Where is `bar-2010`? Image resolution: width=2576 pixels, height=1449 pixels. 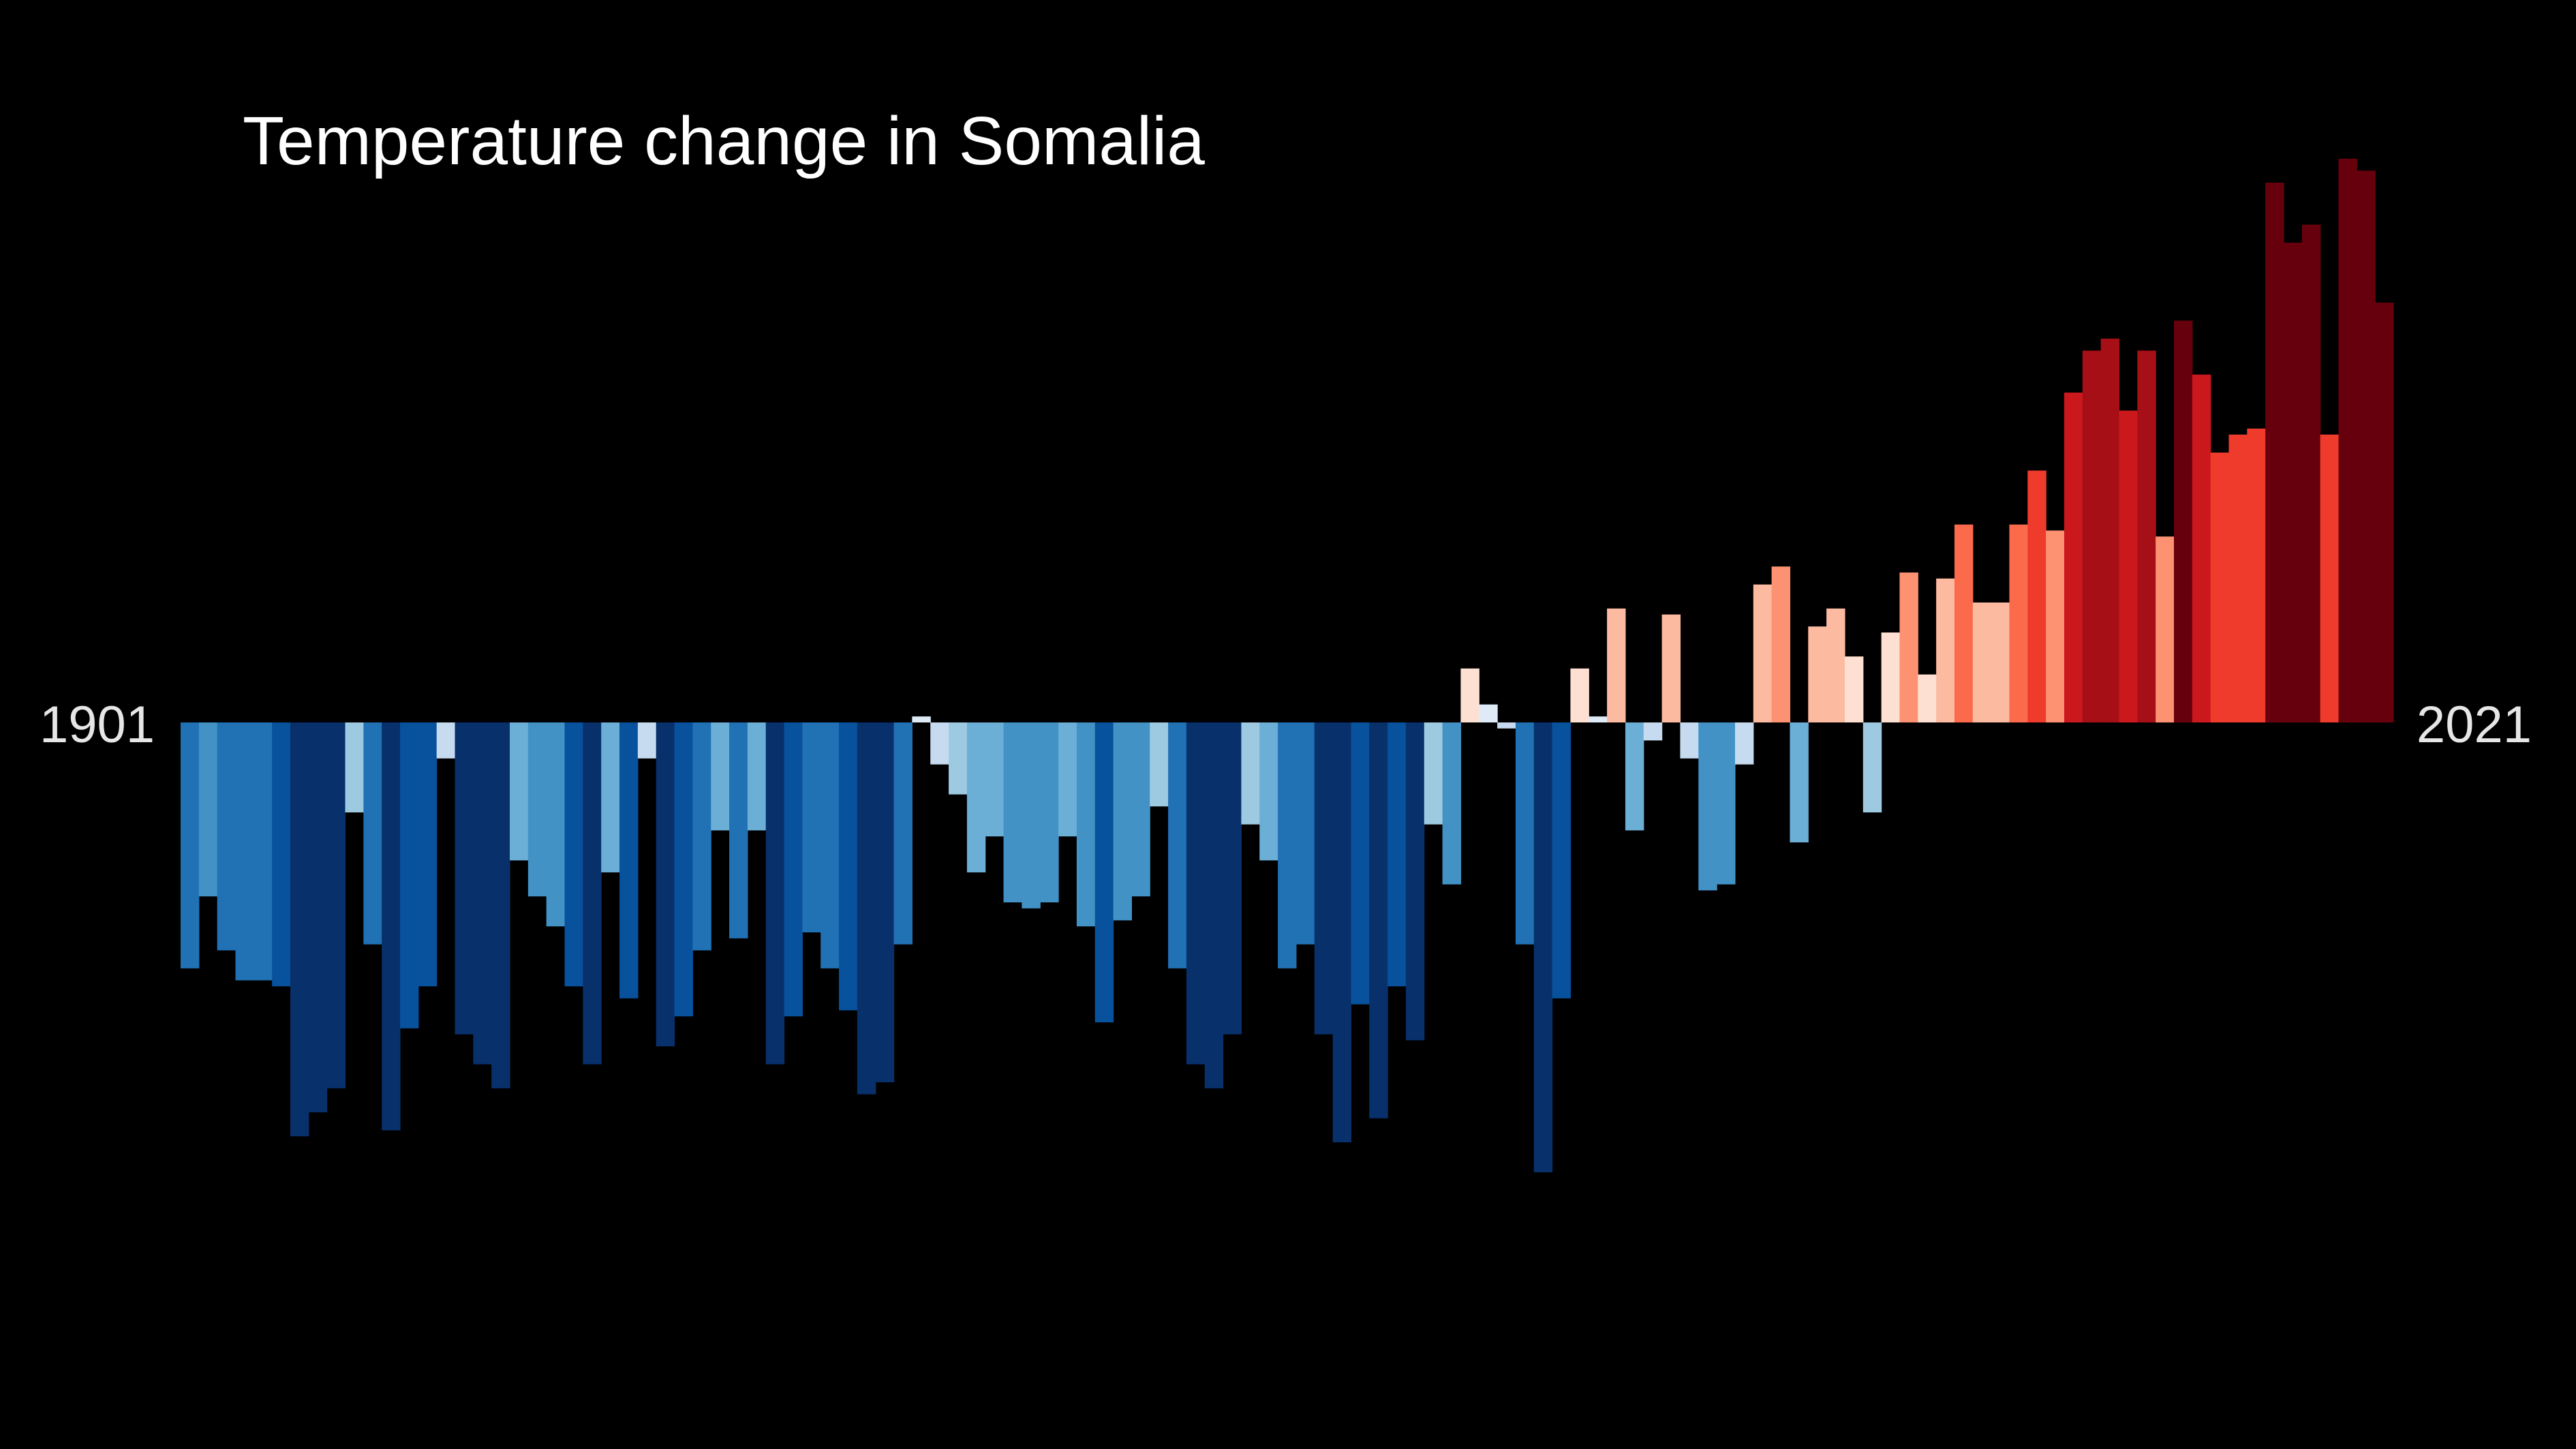
bar-2010 is located at coordinates (2183, 521).